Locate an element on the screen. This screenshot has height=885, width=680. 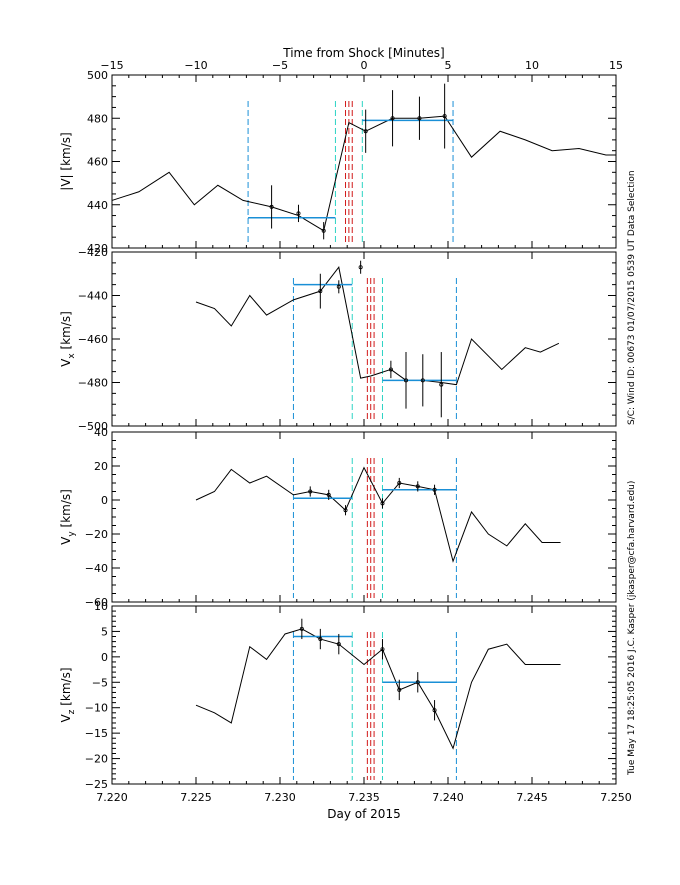
y-tick-label: −500 is located at coordinates (93, 426).